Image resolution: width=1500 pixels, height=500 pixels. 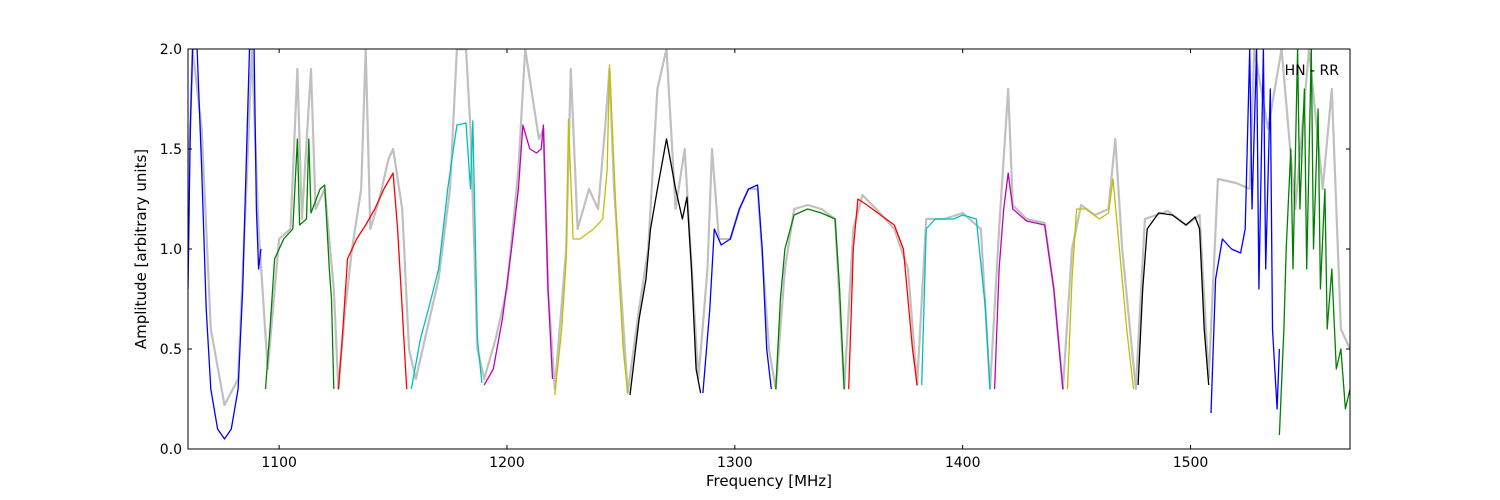 I want to click on y-tick-label: 1.0, so click(x=171, y=250).